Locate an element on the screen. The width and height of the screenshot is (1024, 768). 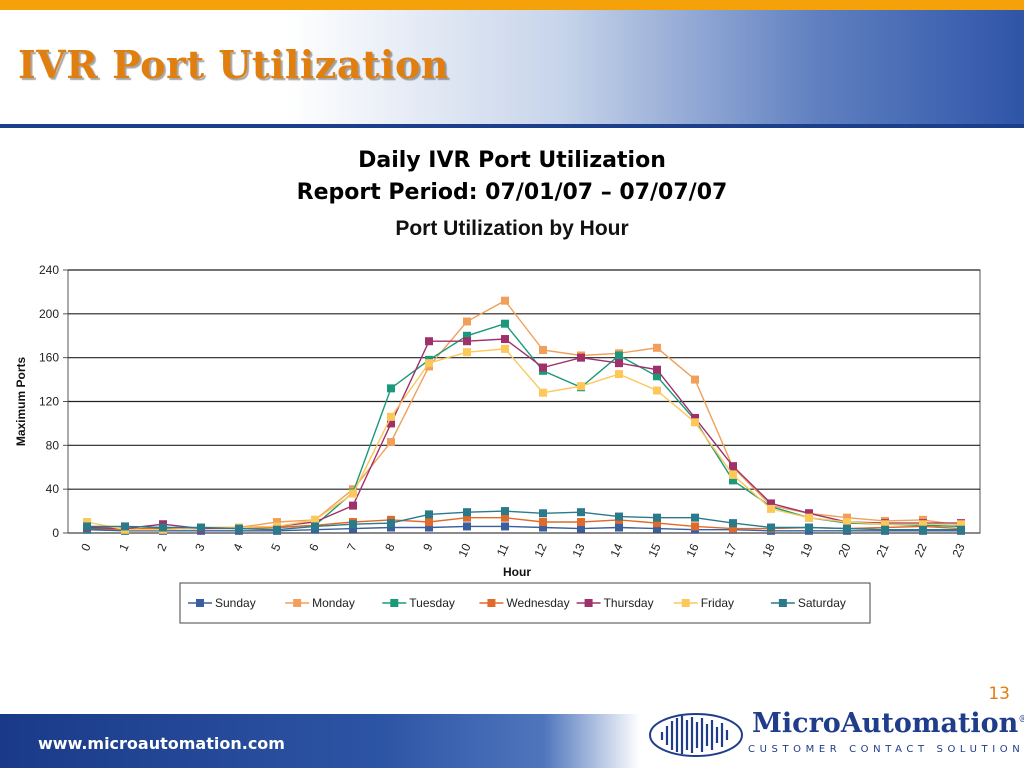
x-tick-label: 18 is located at coordinates (768, 550).